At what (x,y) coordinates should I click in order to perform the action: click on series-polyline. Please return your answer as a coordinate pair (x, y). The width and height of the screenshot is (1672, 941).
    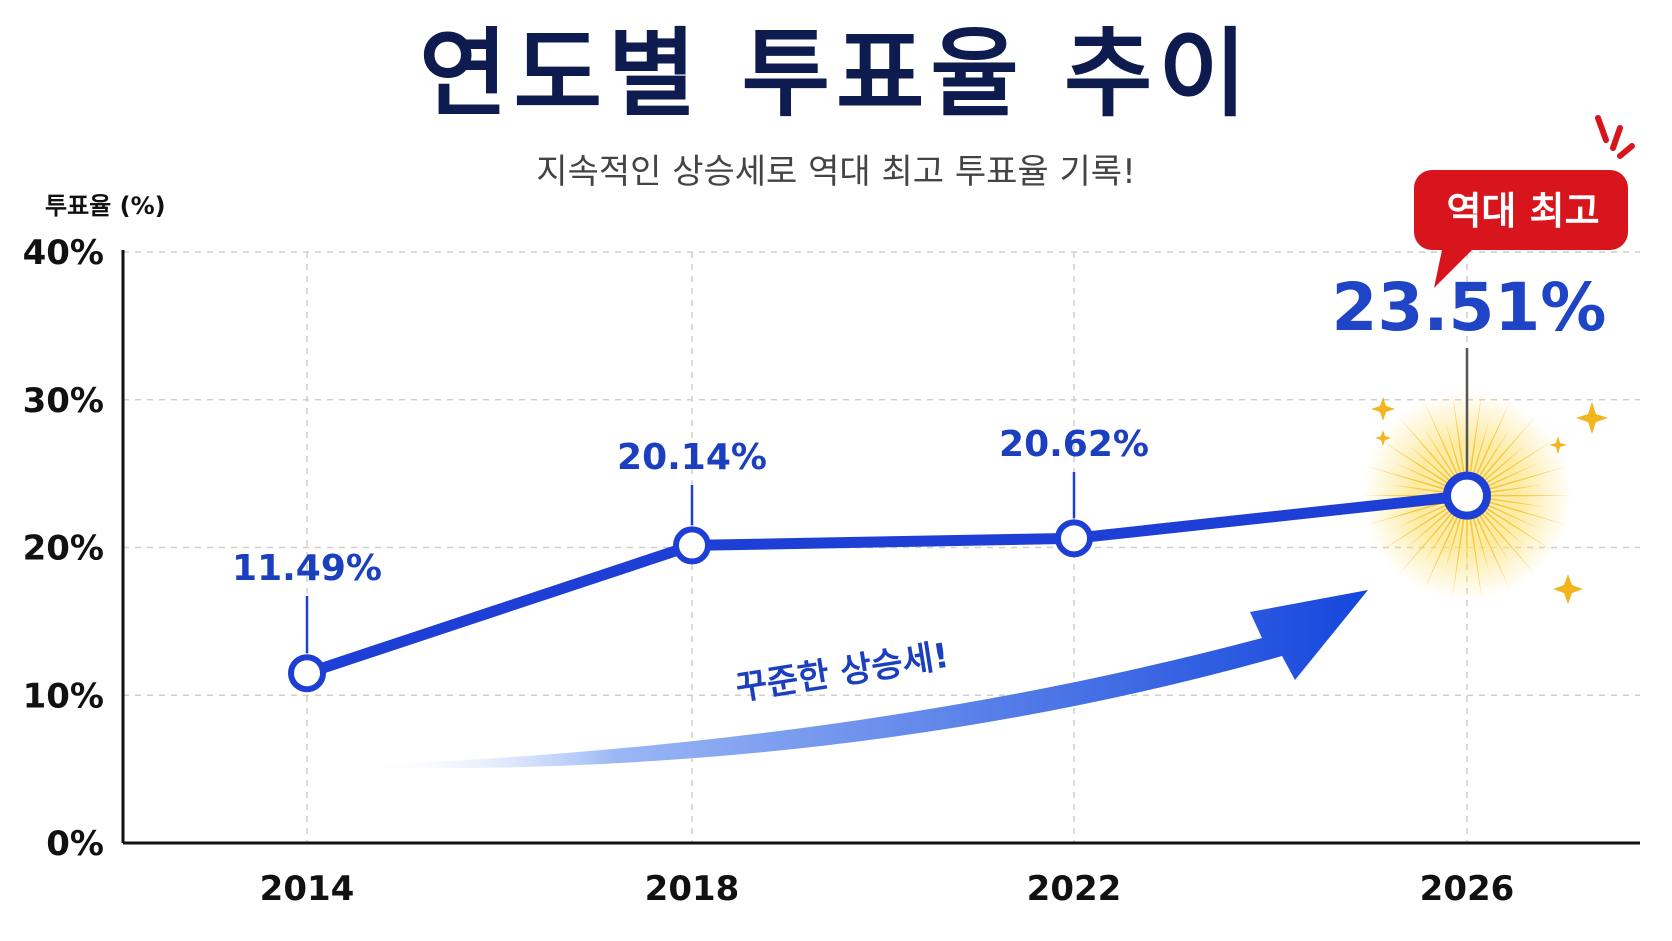
    Looking at the image, I should click on (887, 584).